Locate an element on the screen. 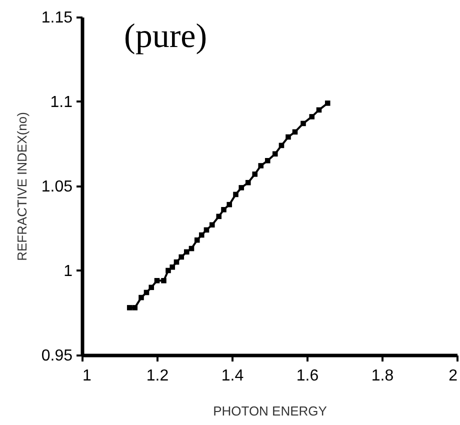 The height and width of the screenshot is (425, 460). y-tick-label: 1.1 is located at coordinates (61, 102).